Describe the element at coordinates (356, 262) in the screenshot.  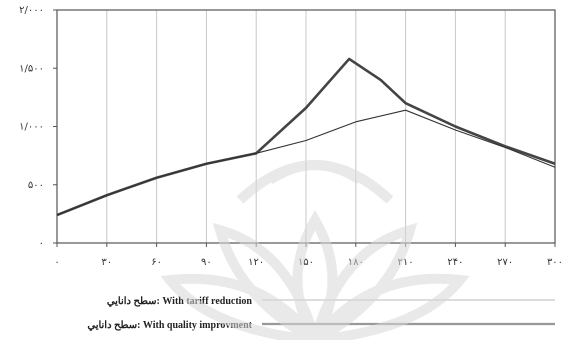
I see `x-tick-label: ۱۸۰` at that location.